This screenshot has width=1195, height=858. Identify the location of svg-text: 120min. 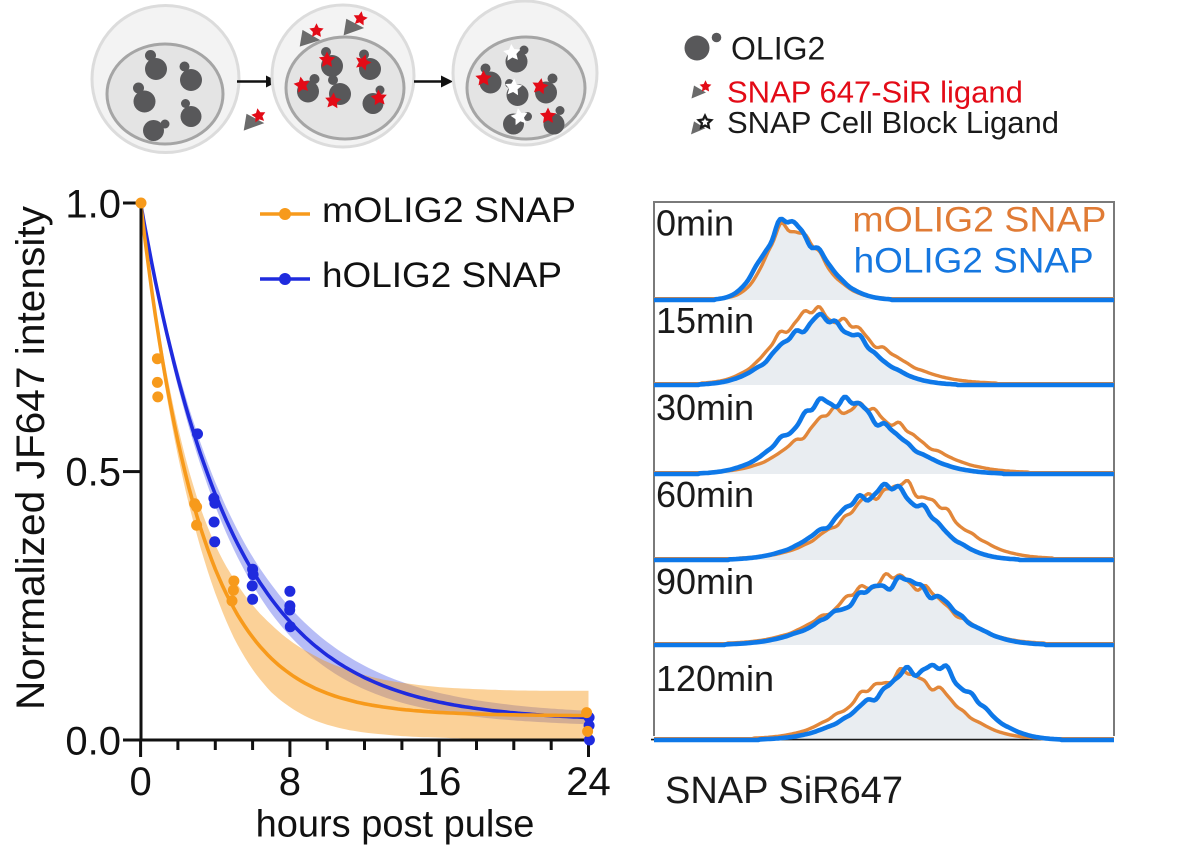
(715, 678).